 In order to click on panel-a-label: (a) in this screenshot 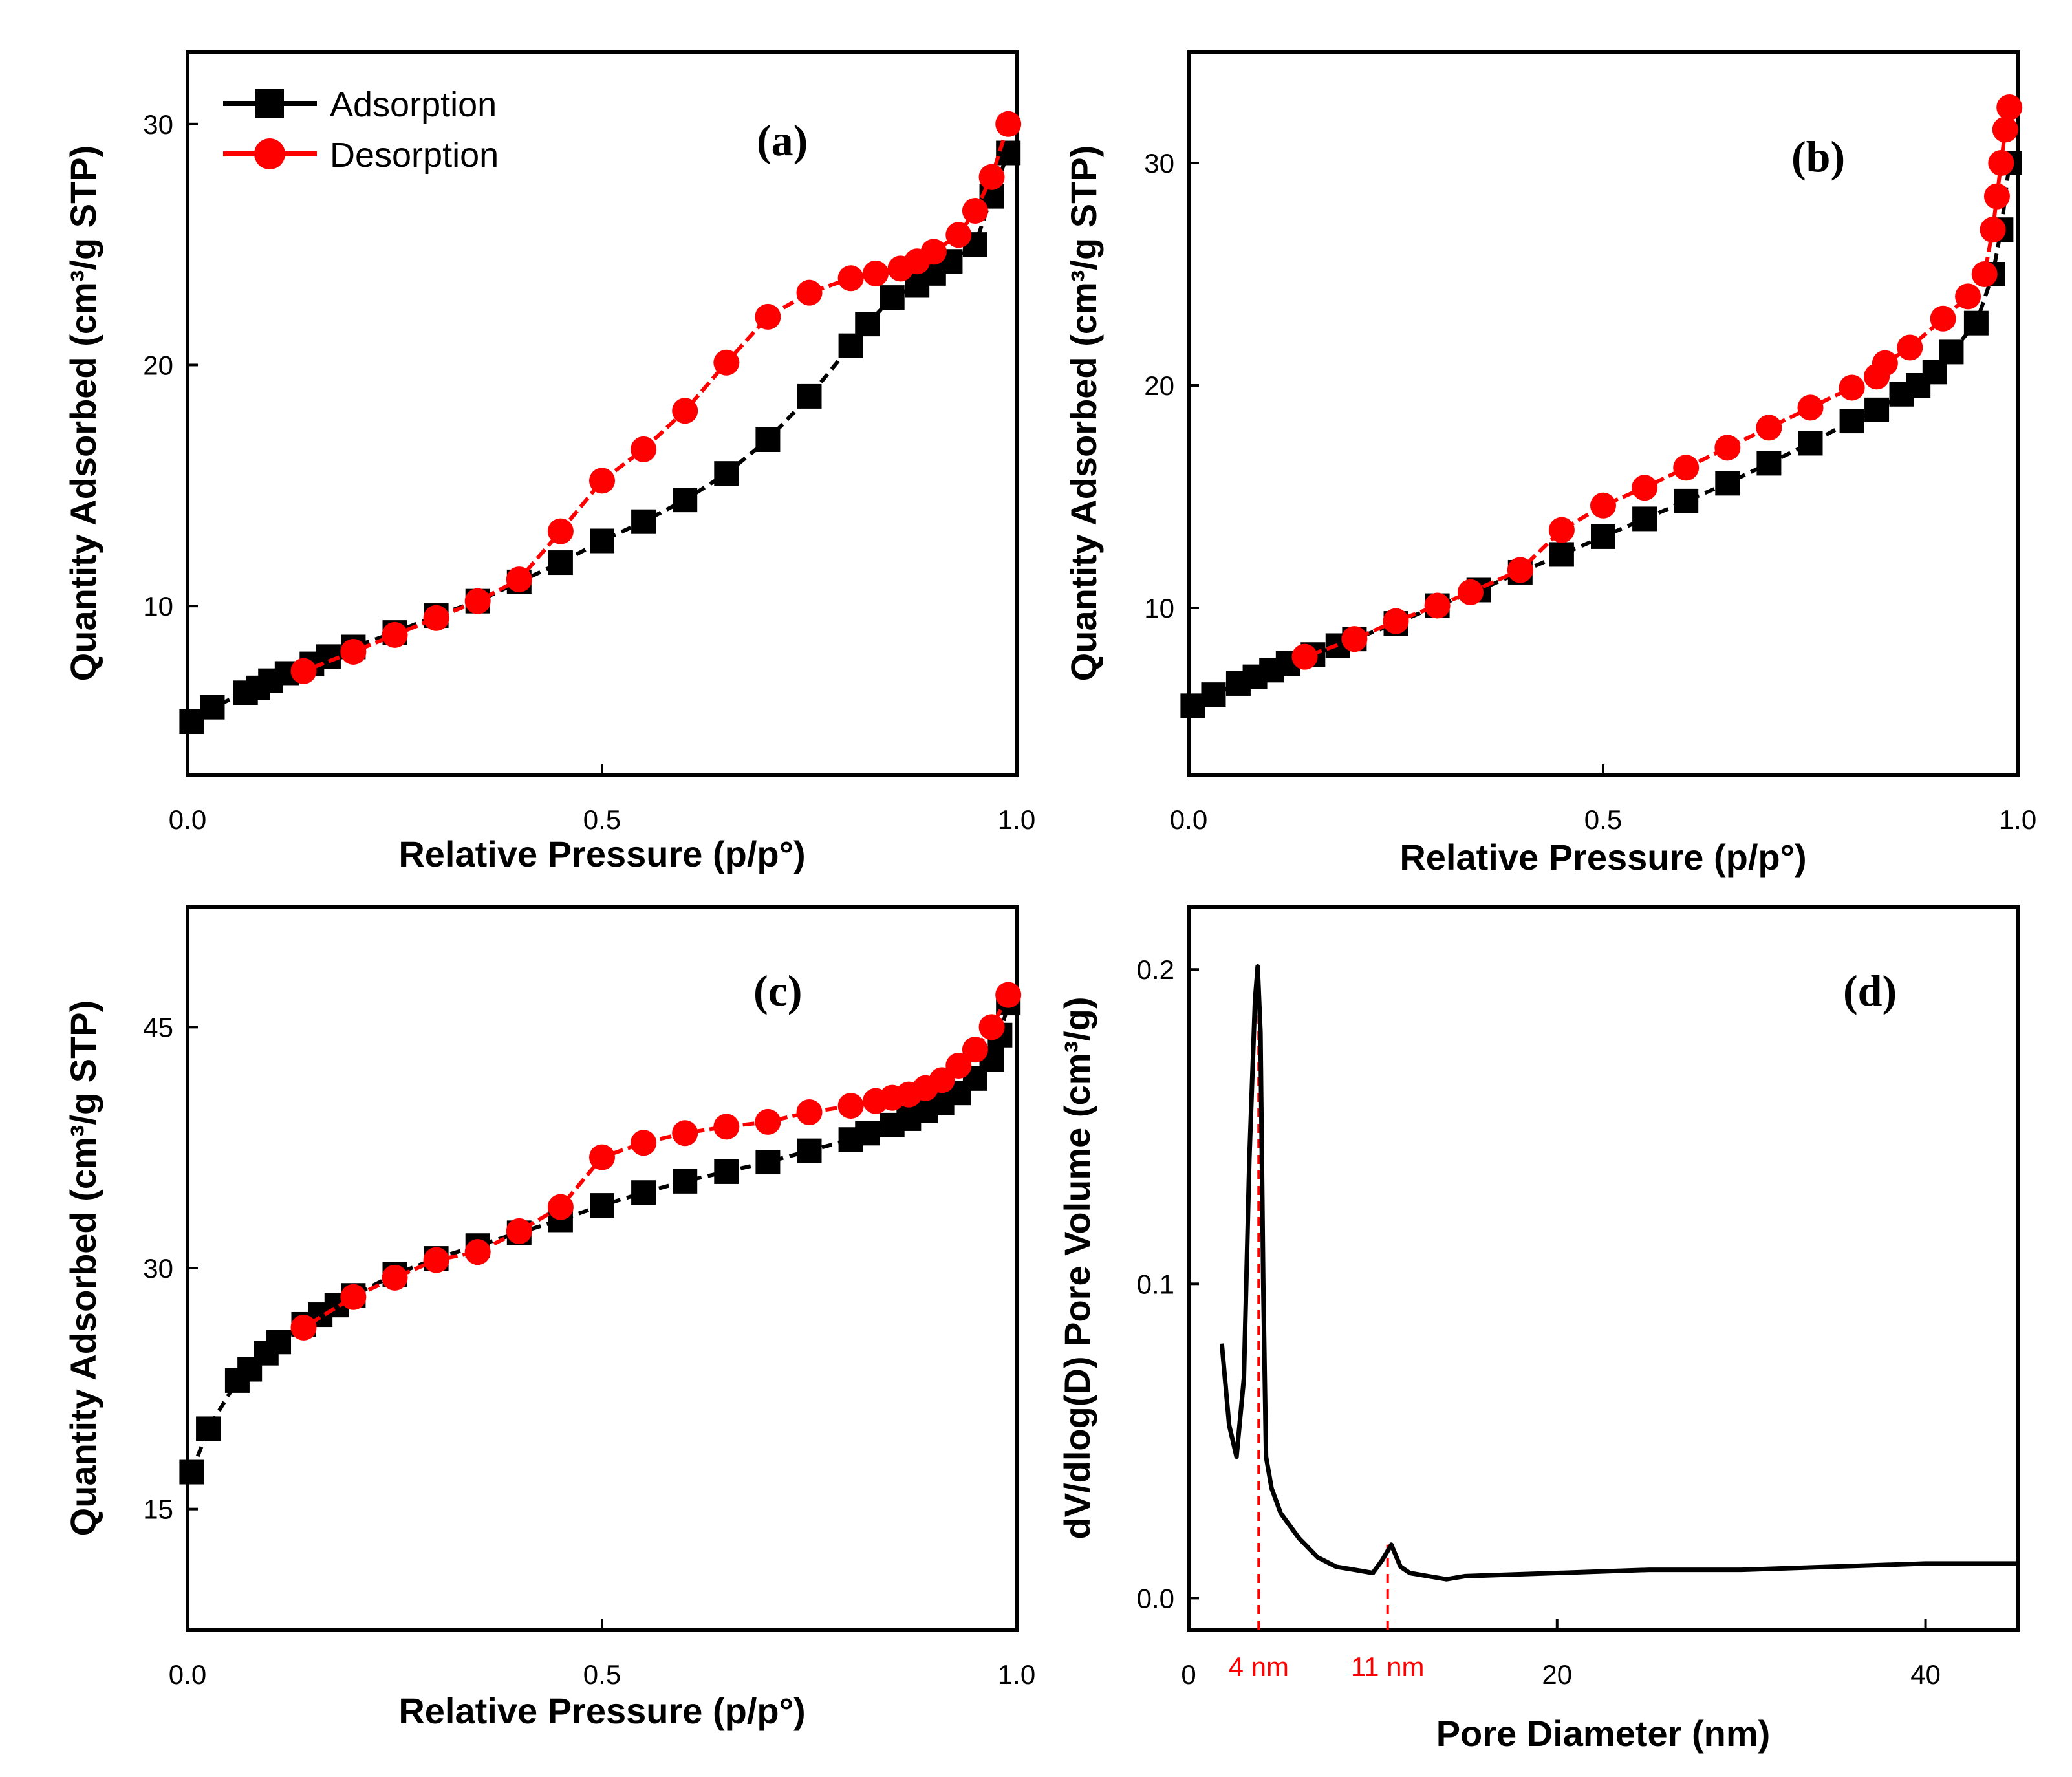, I will do `click(782, 140)`.